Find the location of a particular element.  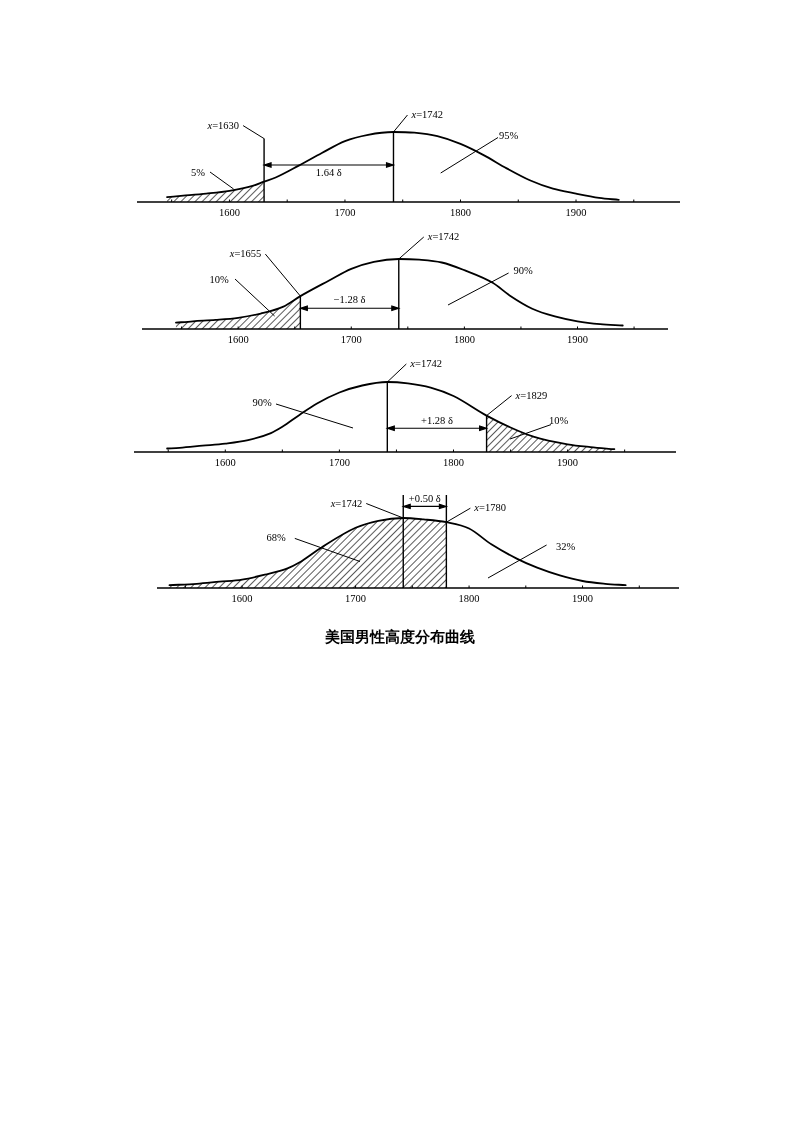

ref-line-label: x=1780 is located at coordinates (490, 508).